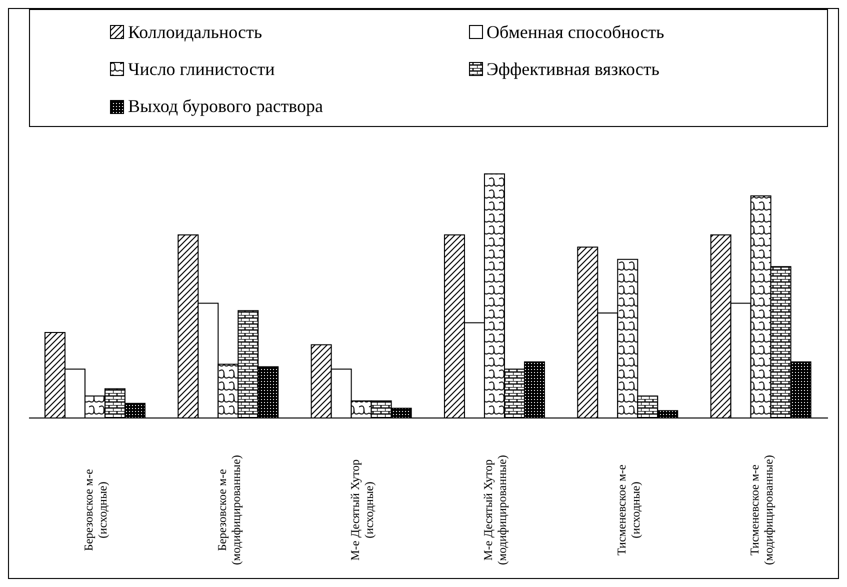  Describe the element at coordinates (628, 510) in the screenshot. I see `x-tick-label: Тисменевское м-е (исходные)` at that location.